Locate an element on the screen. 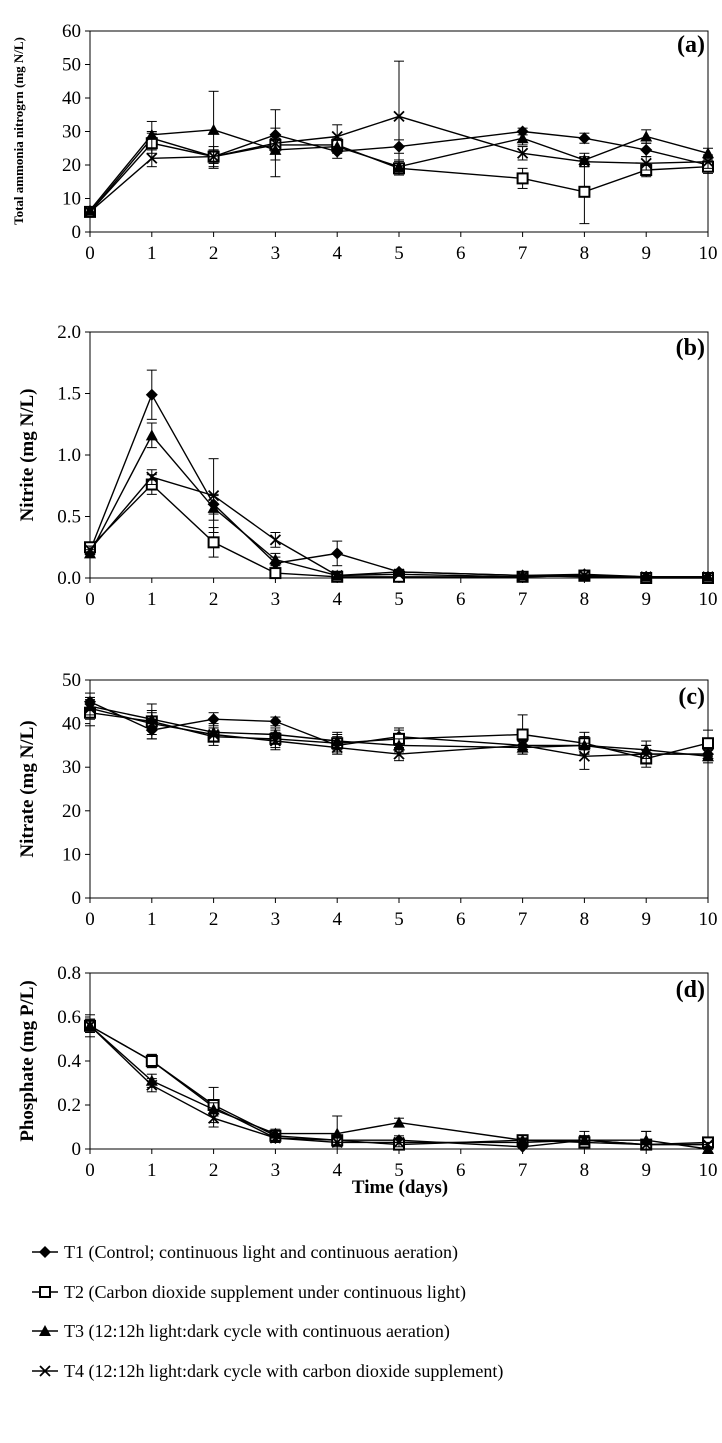 The height and width of the screenshot is (1443, 722). y-tick-label: 60 is located at coordinates (71, 31).